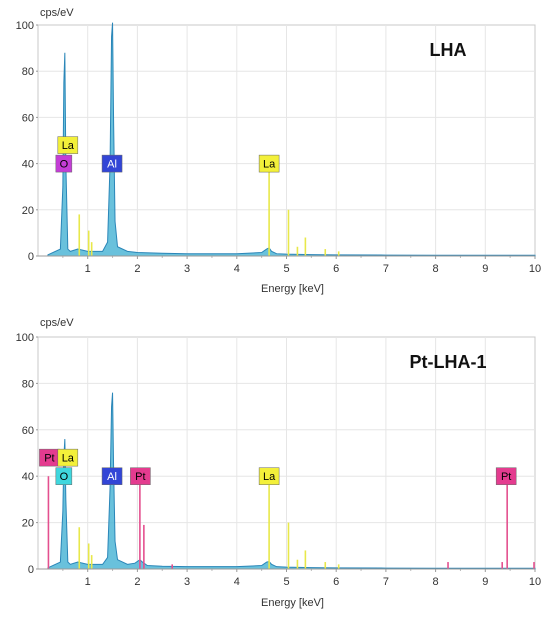  What do you see at coordinates (448, 362) in the screenshot?
I see `sample-title: Pt-LHA-1` at bounding box center [448, 362].